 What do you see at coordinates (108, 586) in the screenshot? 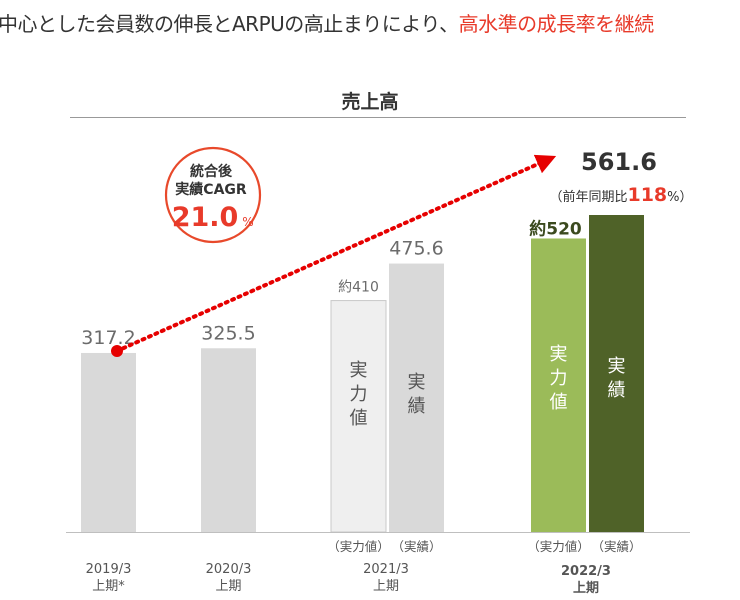
I see `category-label-0-line2: 上期*` at bounding box center [108, 586].